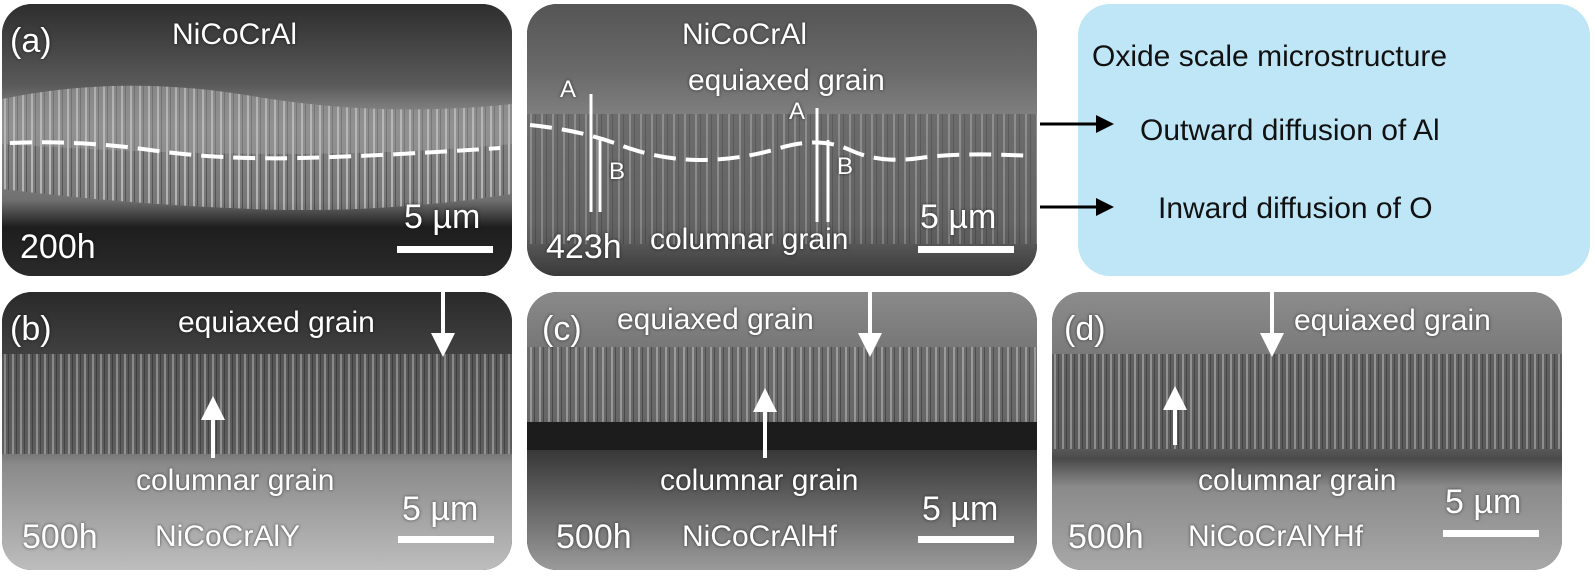  What do you see at coordinates (759, 480) in the screenshot?
I see `columnar-label-c: columnar grain` at bounding box center [759, 480].